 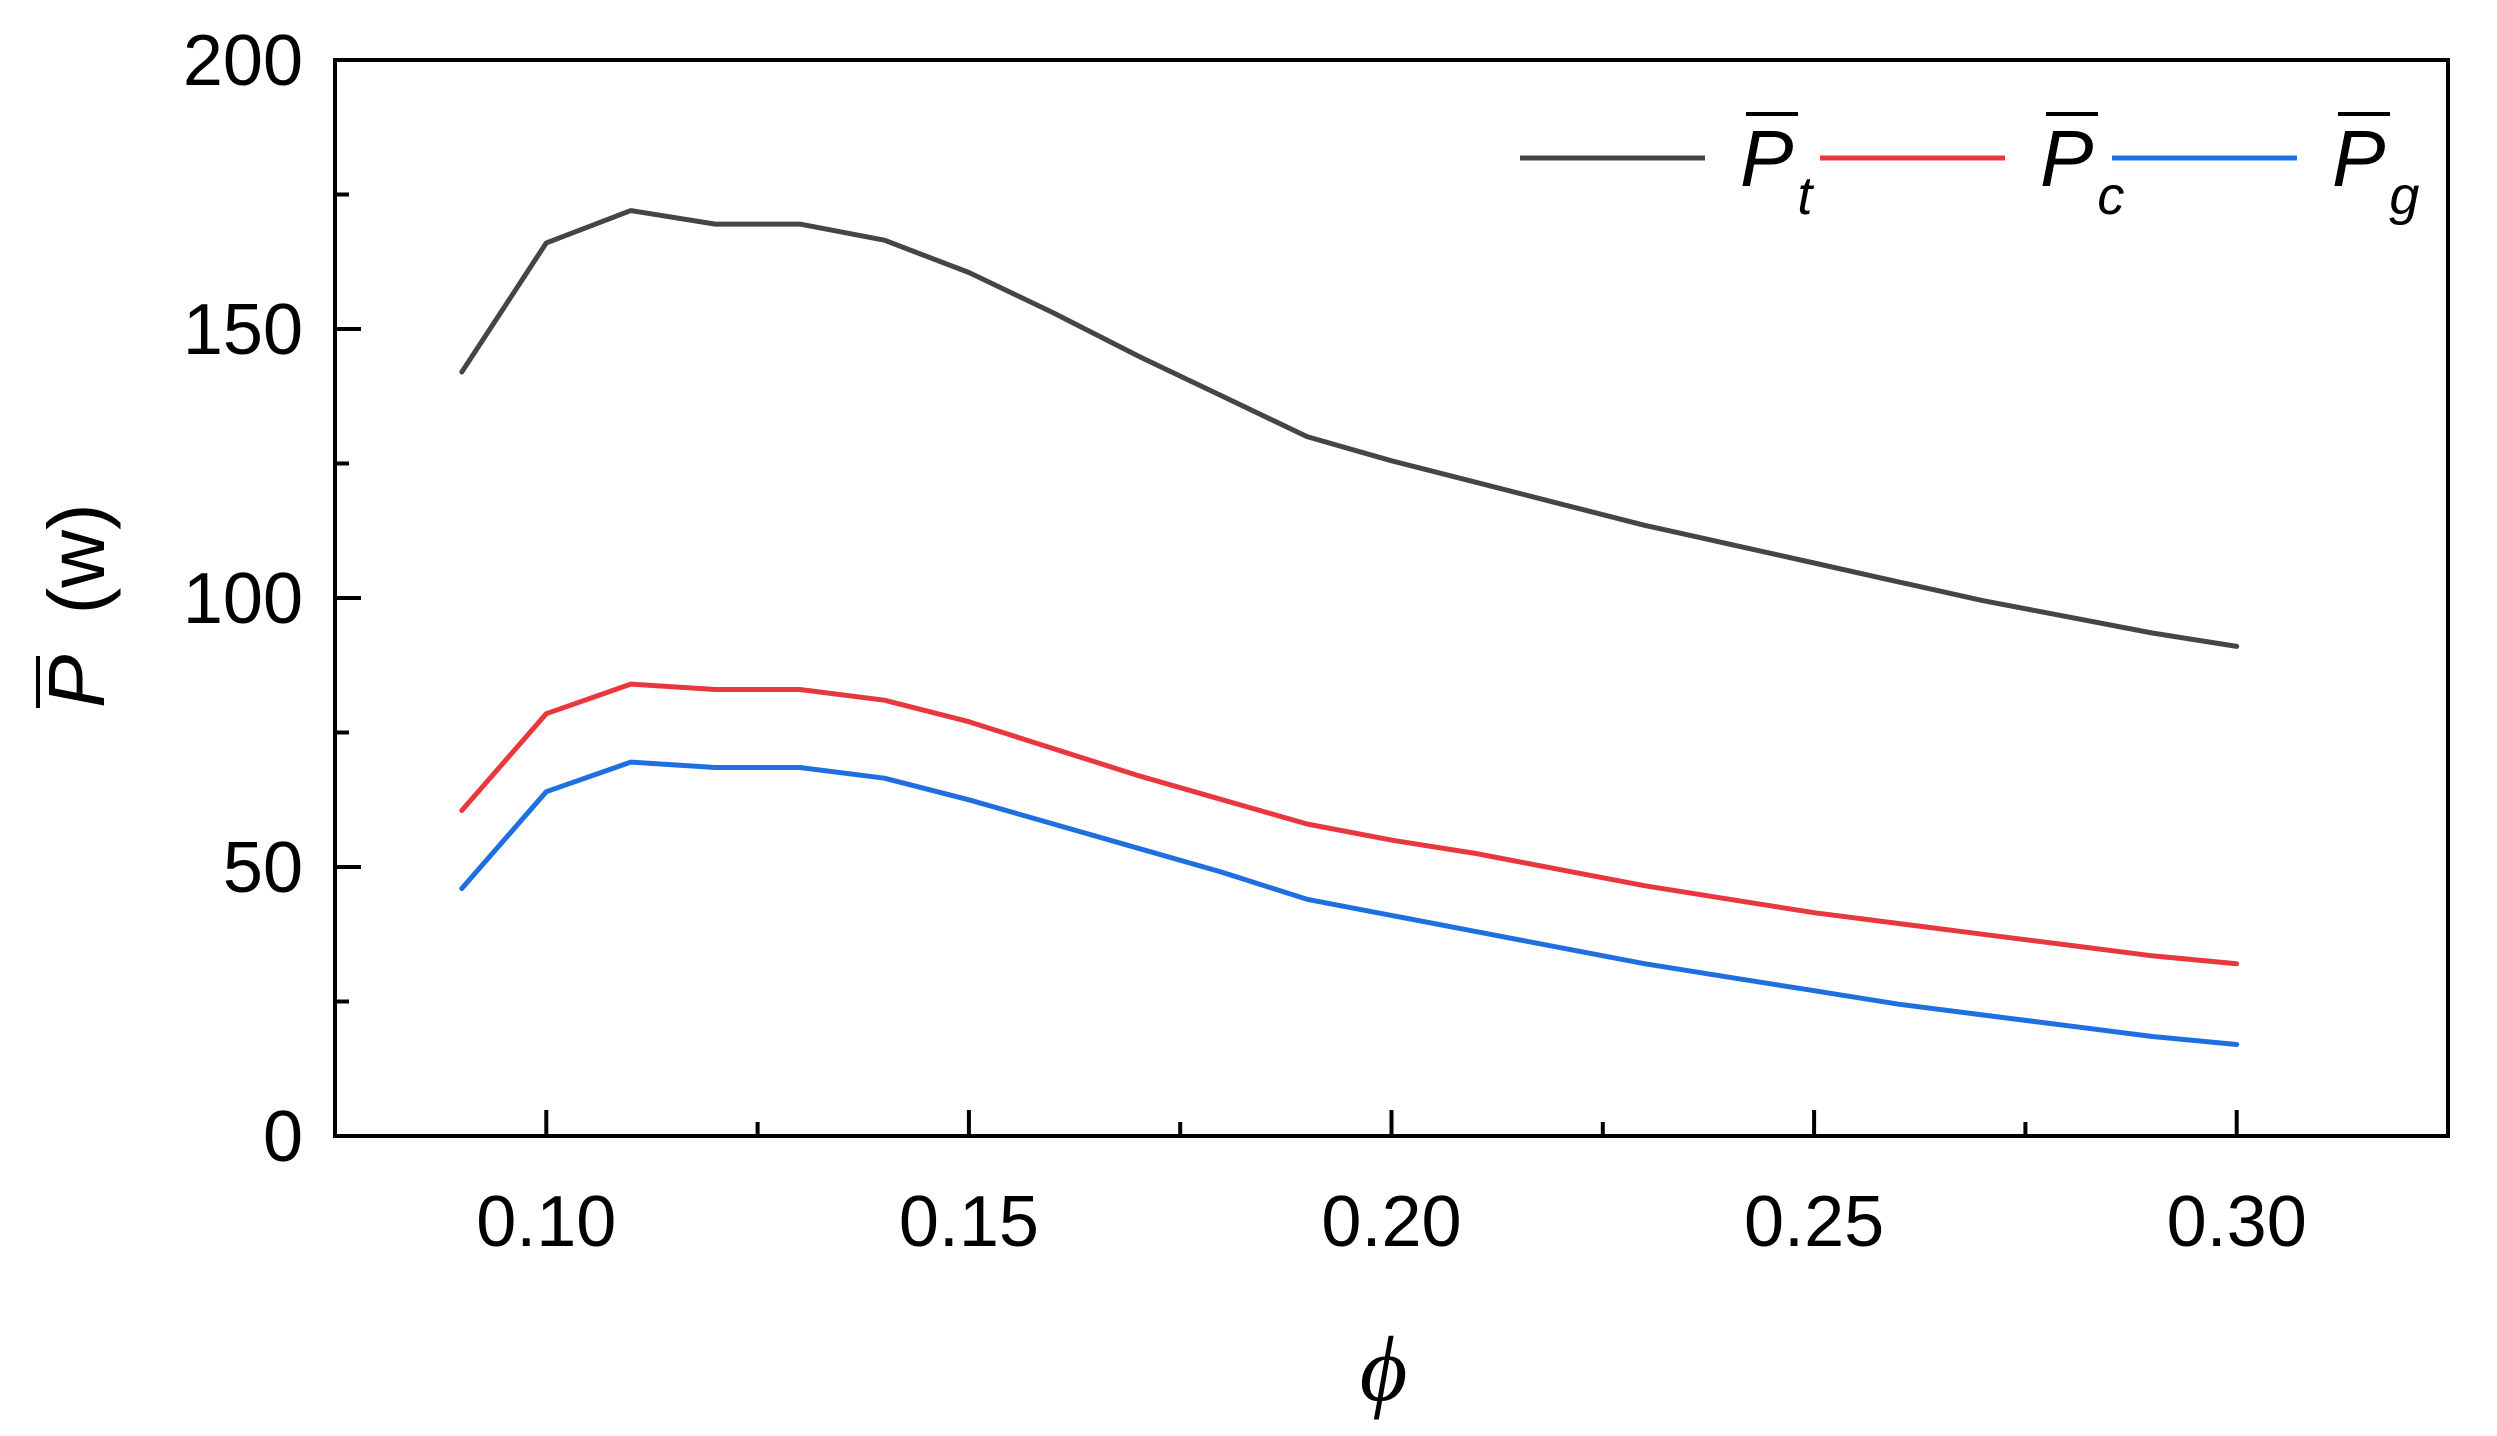 What do you see at coordinates (1391, 1222) in the screenshot?
I see `x-tick-label: 0.20` at bounding box center [1391, 1222].